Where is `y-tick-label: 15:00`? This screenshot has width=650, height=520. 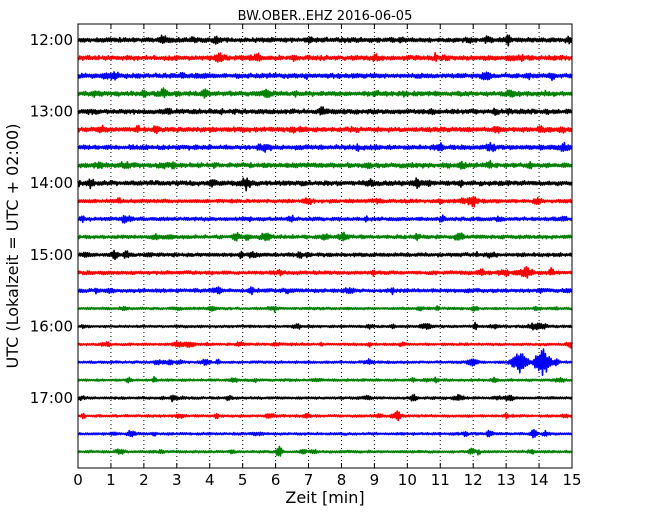 y-tick-label: 15:00 is located at coordinates (51, 255).